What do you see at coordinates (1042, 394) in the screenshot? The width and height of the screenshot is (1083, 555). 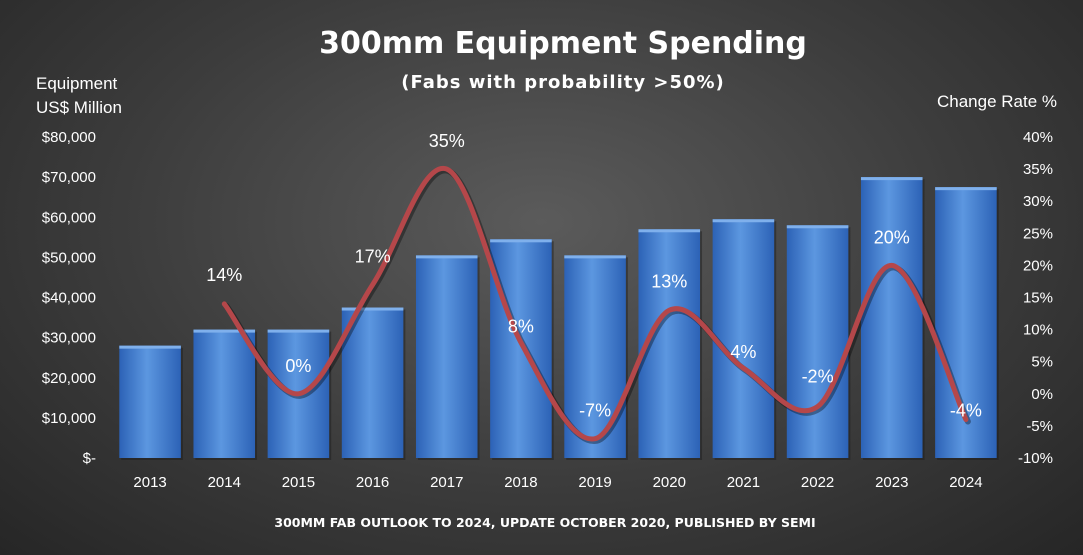 I see `right-tick-label: 0%` at bounding box center [1042, 394].